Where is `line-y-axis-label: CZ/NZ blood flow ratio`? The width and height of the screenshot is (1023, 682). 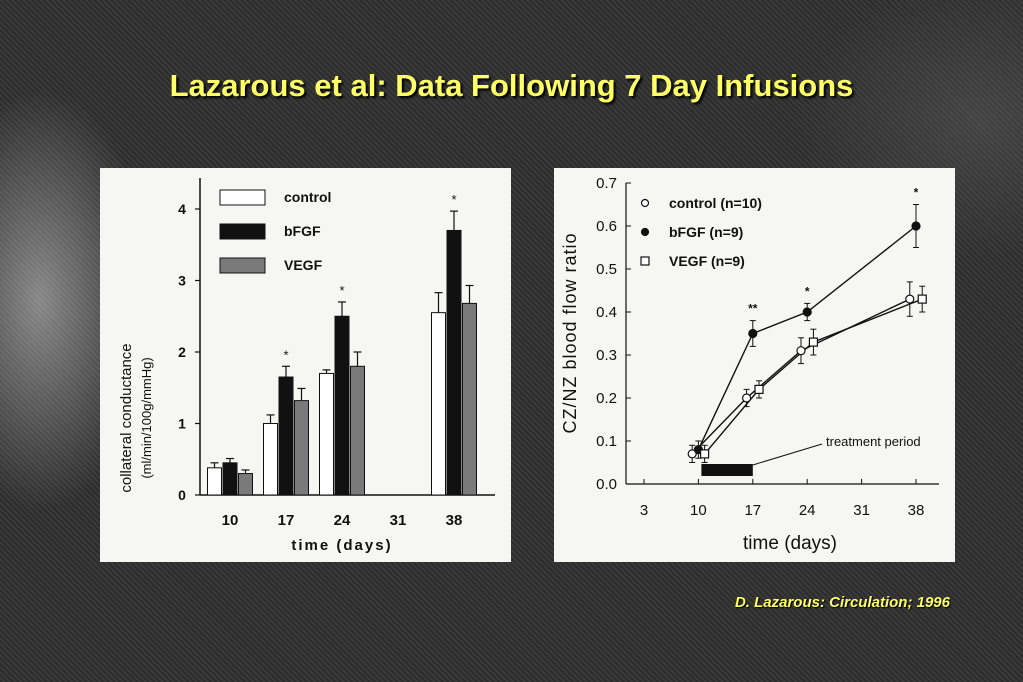 line-y-axis-label: CZ/NZ blood flow ratio is located at coordinates (570, 332).